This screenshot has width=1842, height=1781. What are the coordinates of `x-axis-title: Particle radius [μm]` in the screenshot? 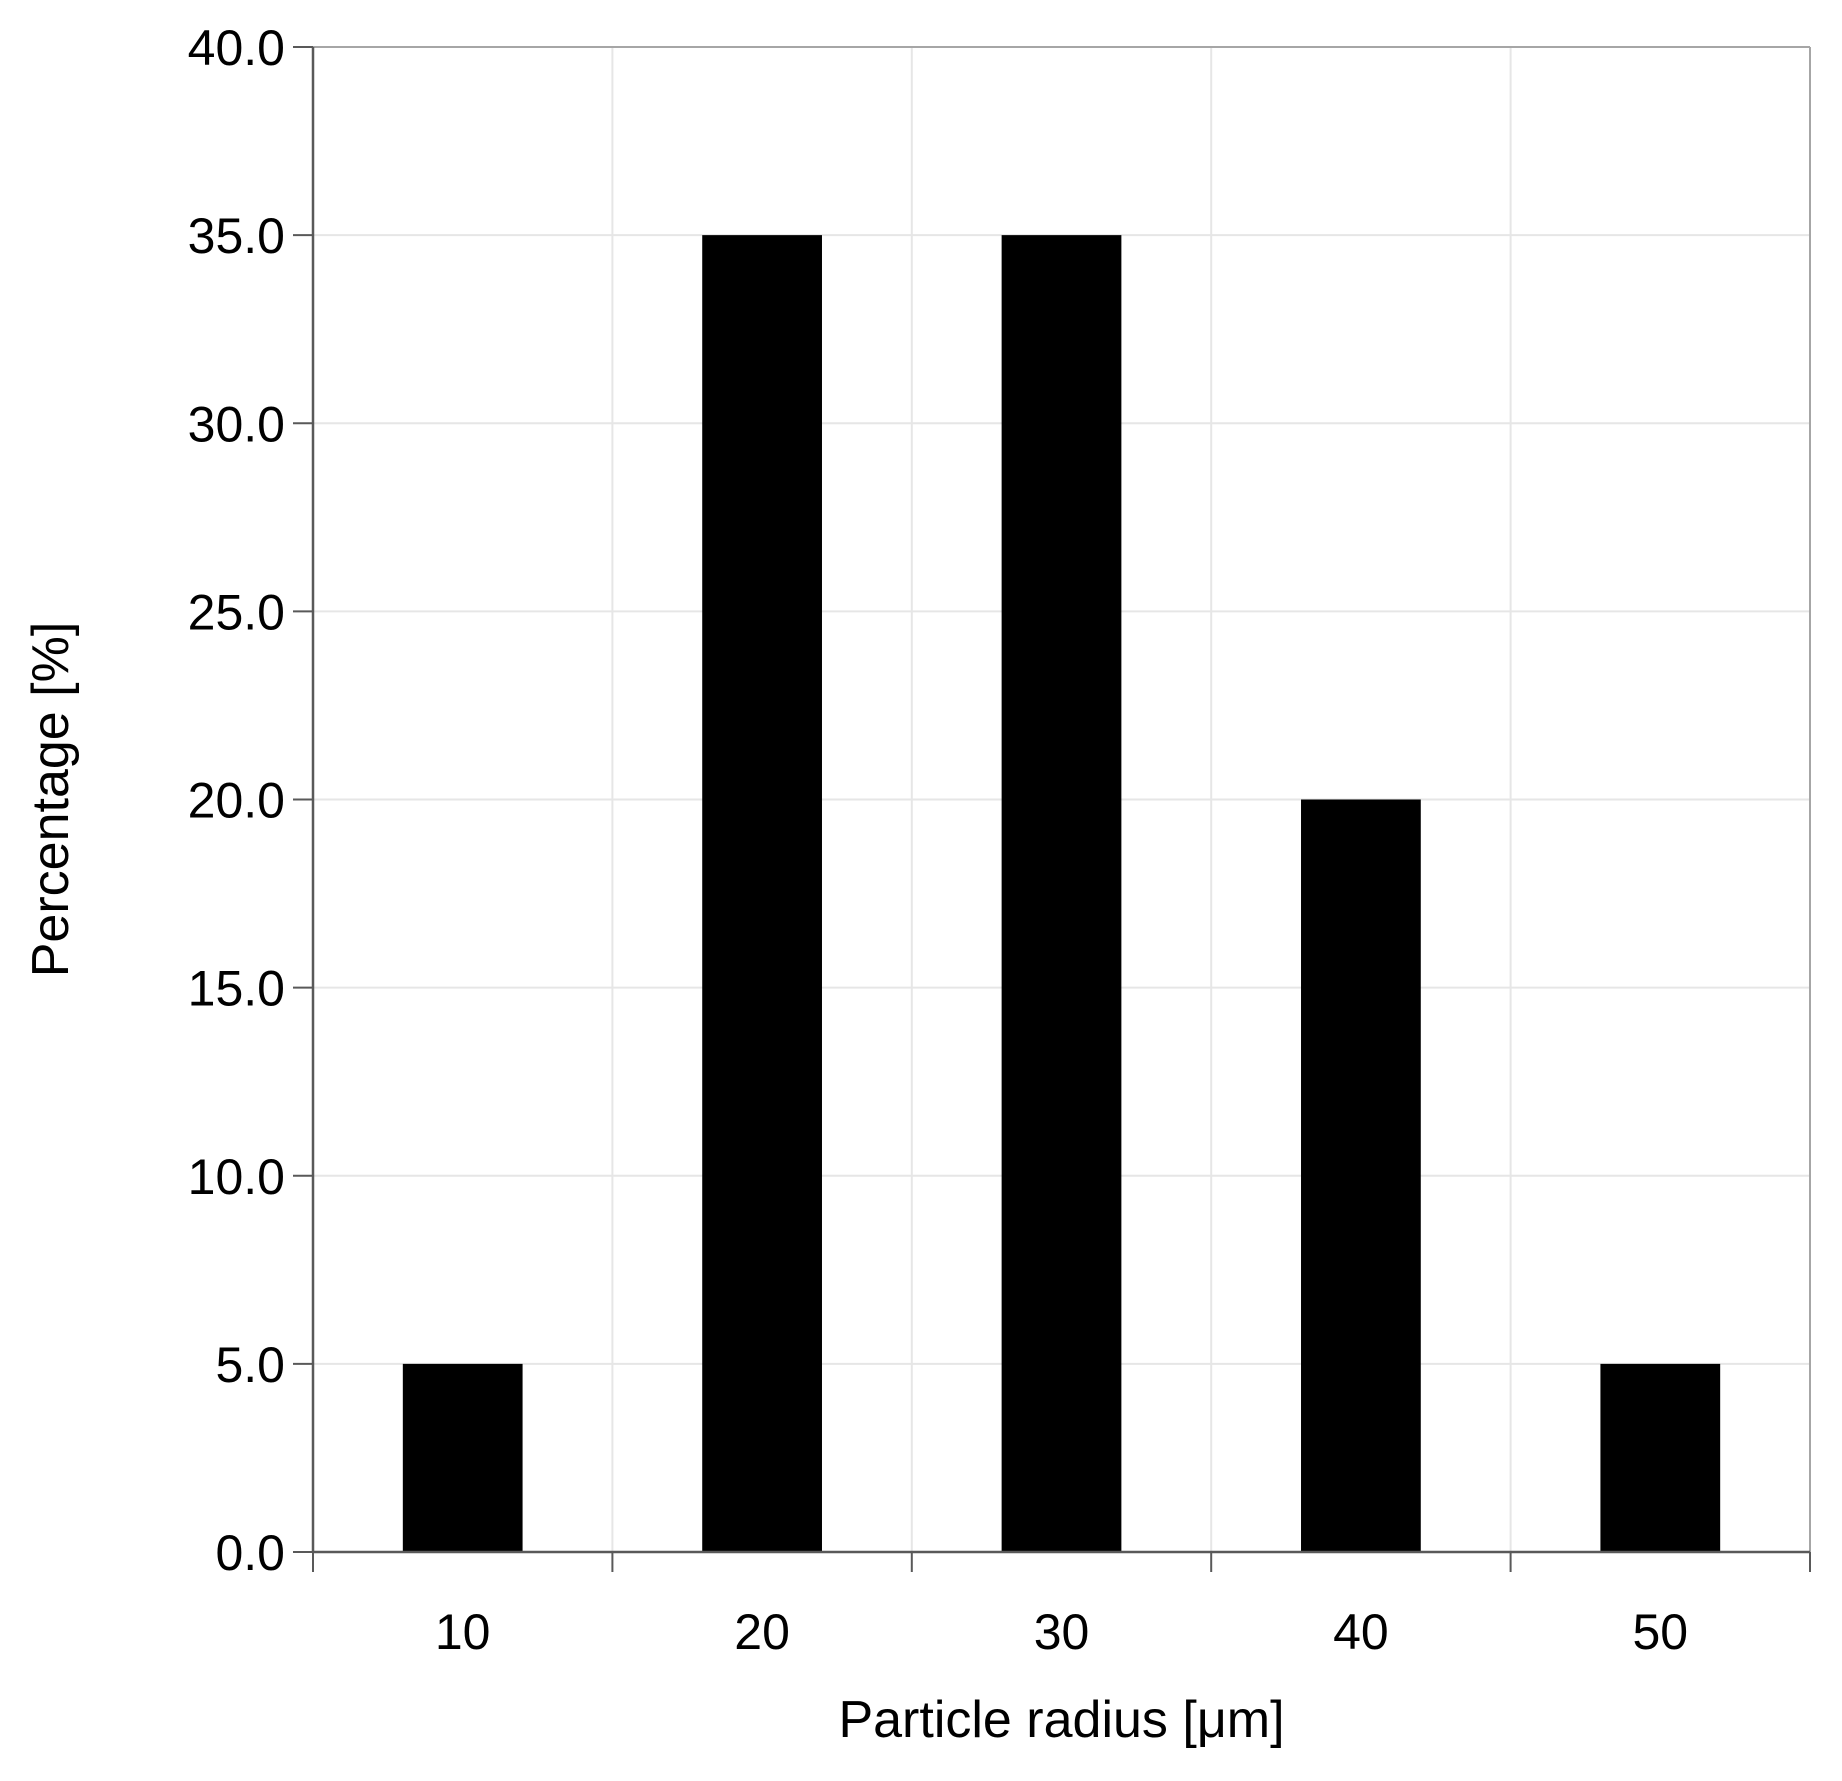 It's located at (1061, 1720).